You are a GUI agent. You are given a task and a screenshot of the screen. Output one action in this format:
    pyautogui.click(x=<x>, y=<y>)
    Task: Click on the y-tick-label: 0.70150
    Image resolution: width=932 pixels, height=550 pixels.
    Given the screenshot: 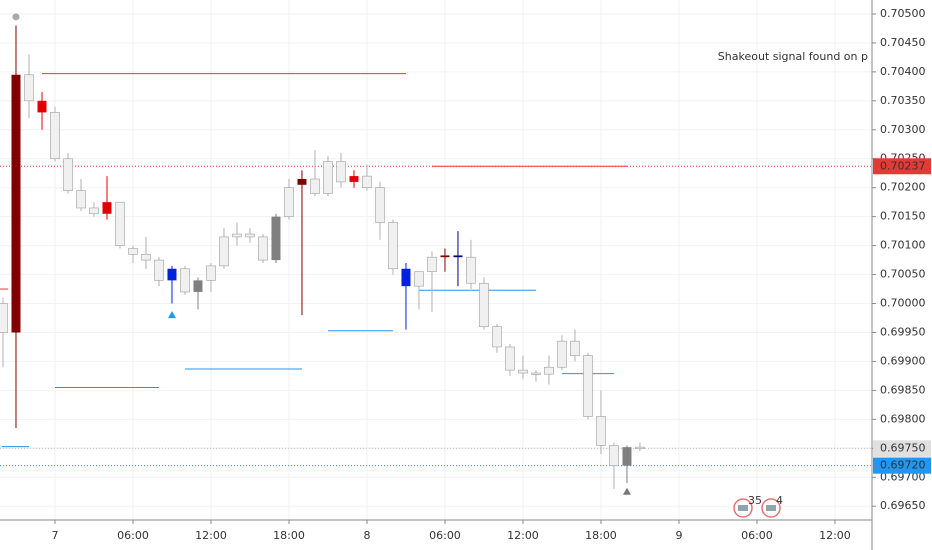 What is the action you would take?
    pyautogui.click(x=903, y=216)
    